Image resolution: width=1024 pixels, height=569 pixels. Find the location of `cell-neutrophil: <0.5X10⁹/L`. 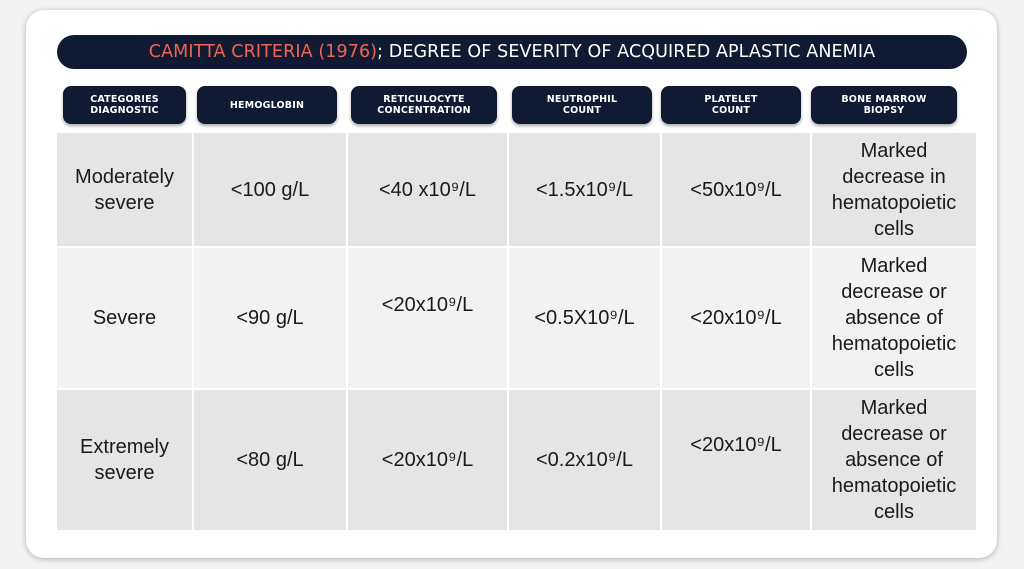

cell-neutrophil: <0.5X10⁹/L is located at coordinates (584, 318).